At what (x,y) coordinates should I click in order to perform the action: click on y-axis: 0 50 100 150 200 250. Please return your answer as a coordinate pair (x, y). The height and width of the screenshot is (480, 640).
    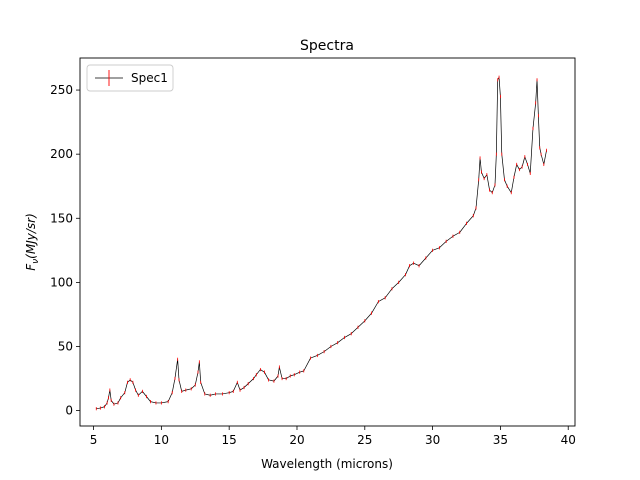
    Looking at the image, I should click on (65, 250).